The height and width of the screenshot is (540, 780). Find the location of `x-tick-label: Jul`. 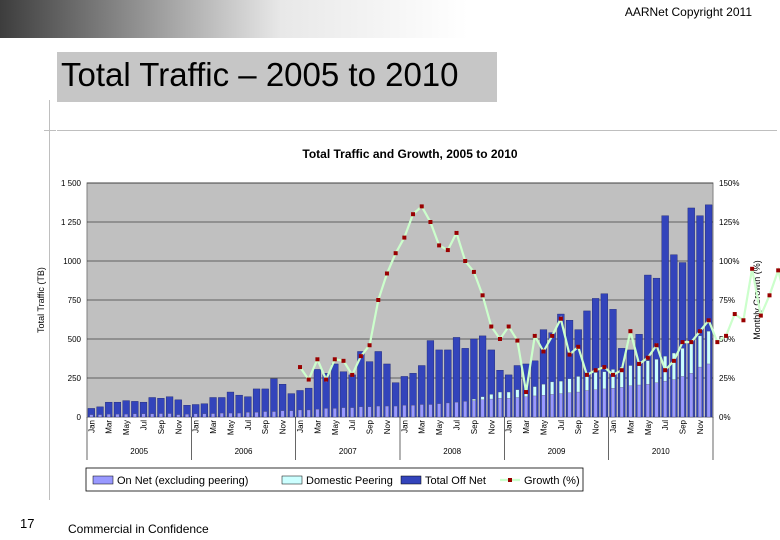

x-tick-label: Jul is located at coordinates (665, 425).